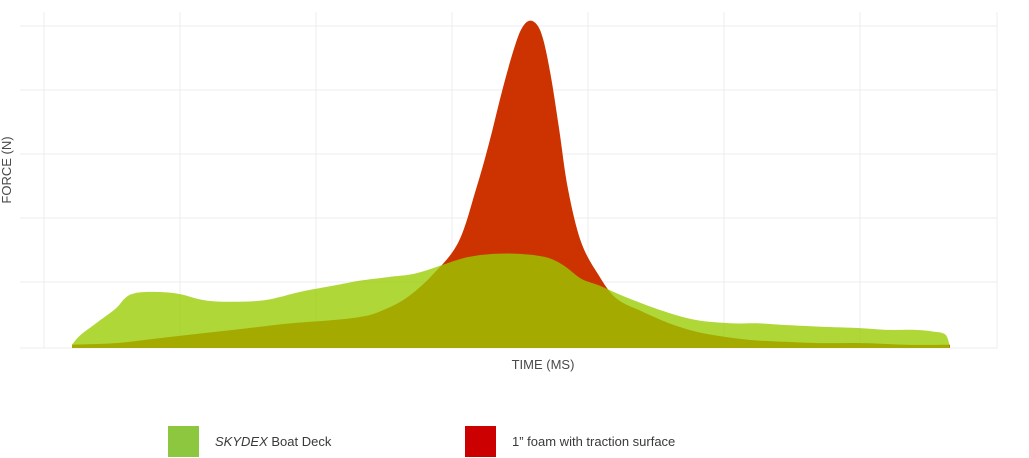 Image resolution: width=1029 pixels, height=458 pixels. I want to click on y-axis-label: FORCE (N), so click(7, 169).